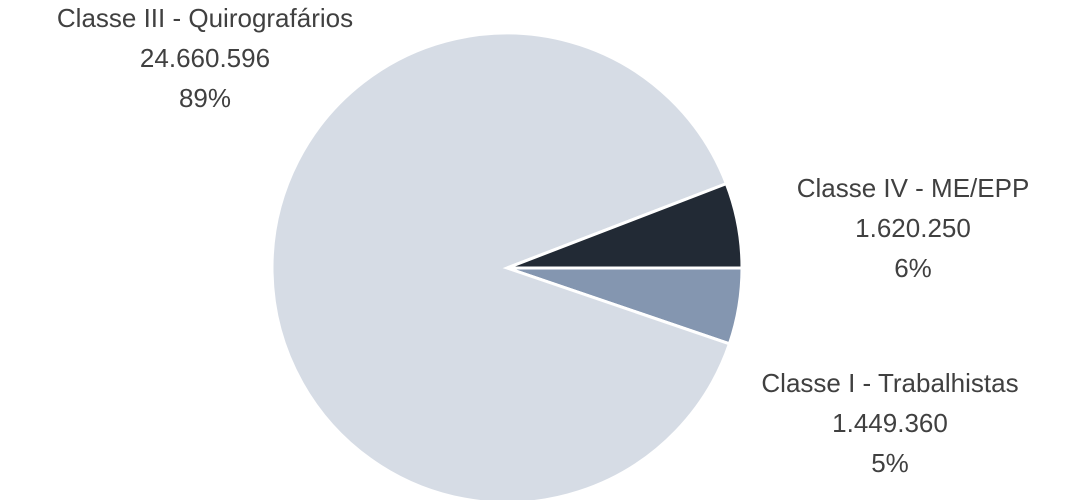 The image size is (1074, 500). I want to click on slice-label: Classe III - Quirografários, so click(205, 18).